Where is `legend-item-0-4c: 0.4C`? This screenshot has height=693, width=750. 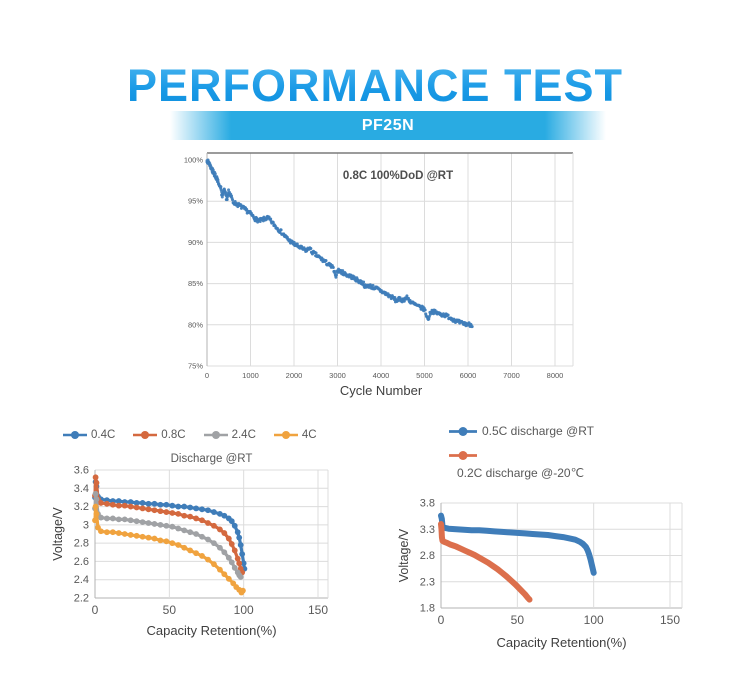 legend-item-0-4c: 0.4C is located at coordinates (88, 435).